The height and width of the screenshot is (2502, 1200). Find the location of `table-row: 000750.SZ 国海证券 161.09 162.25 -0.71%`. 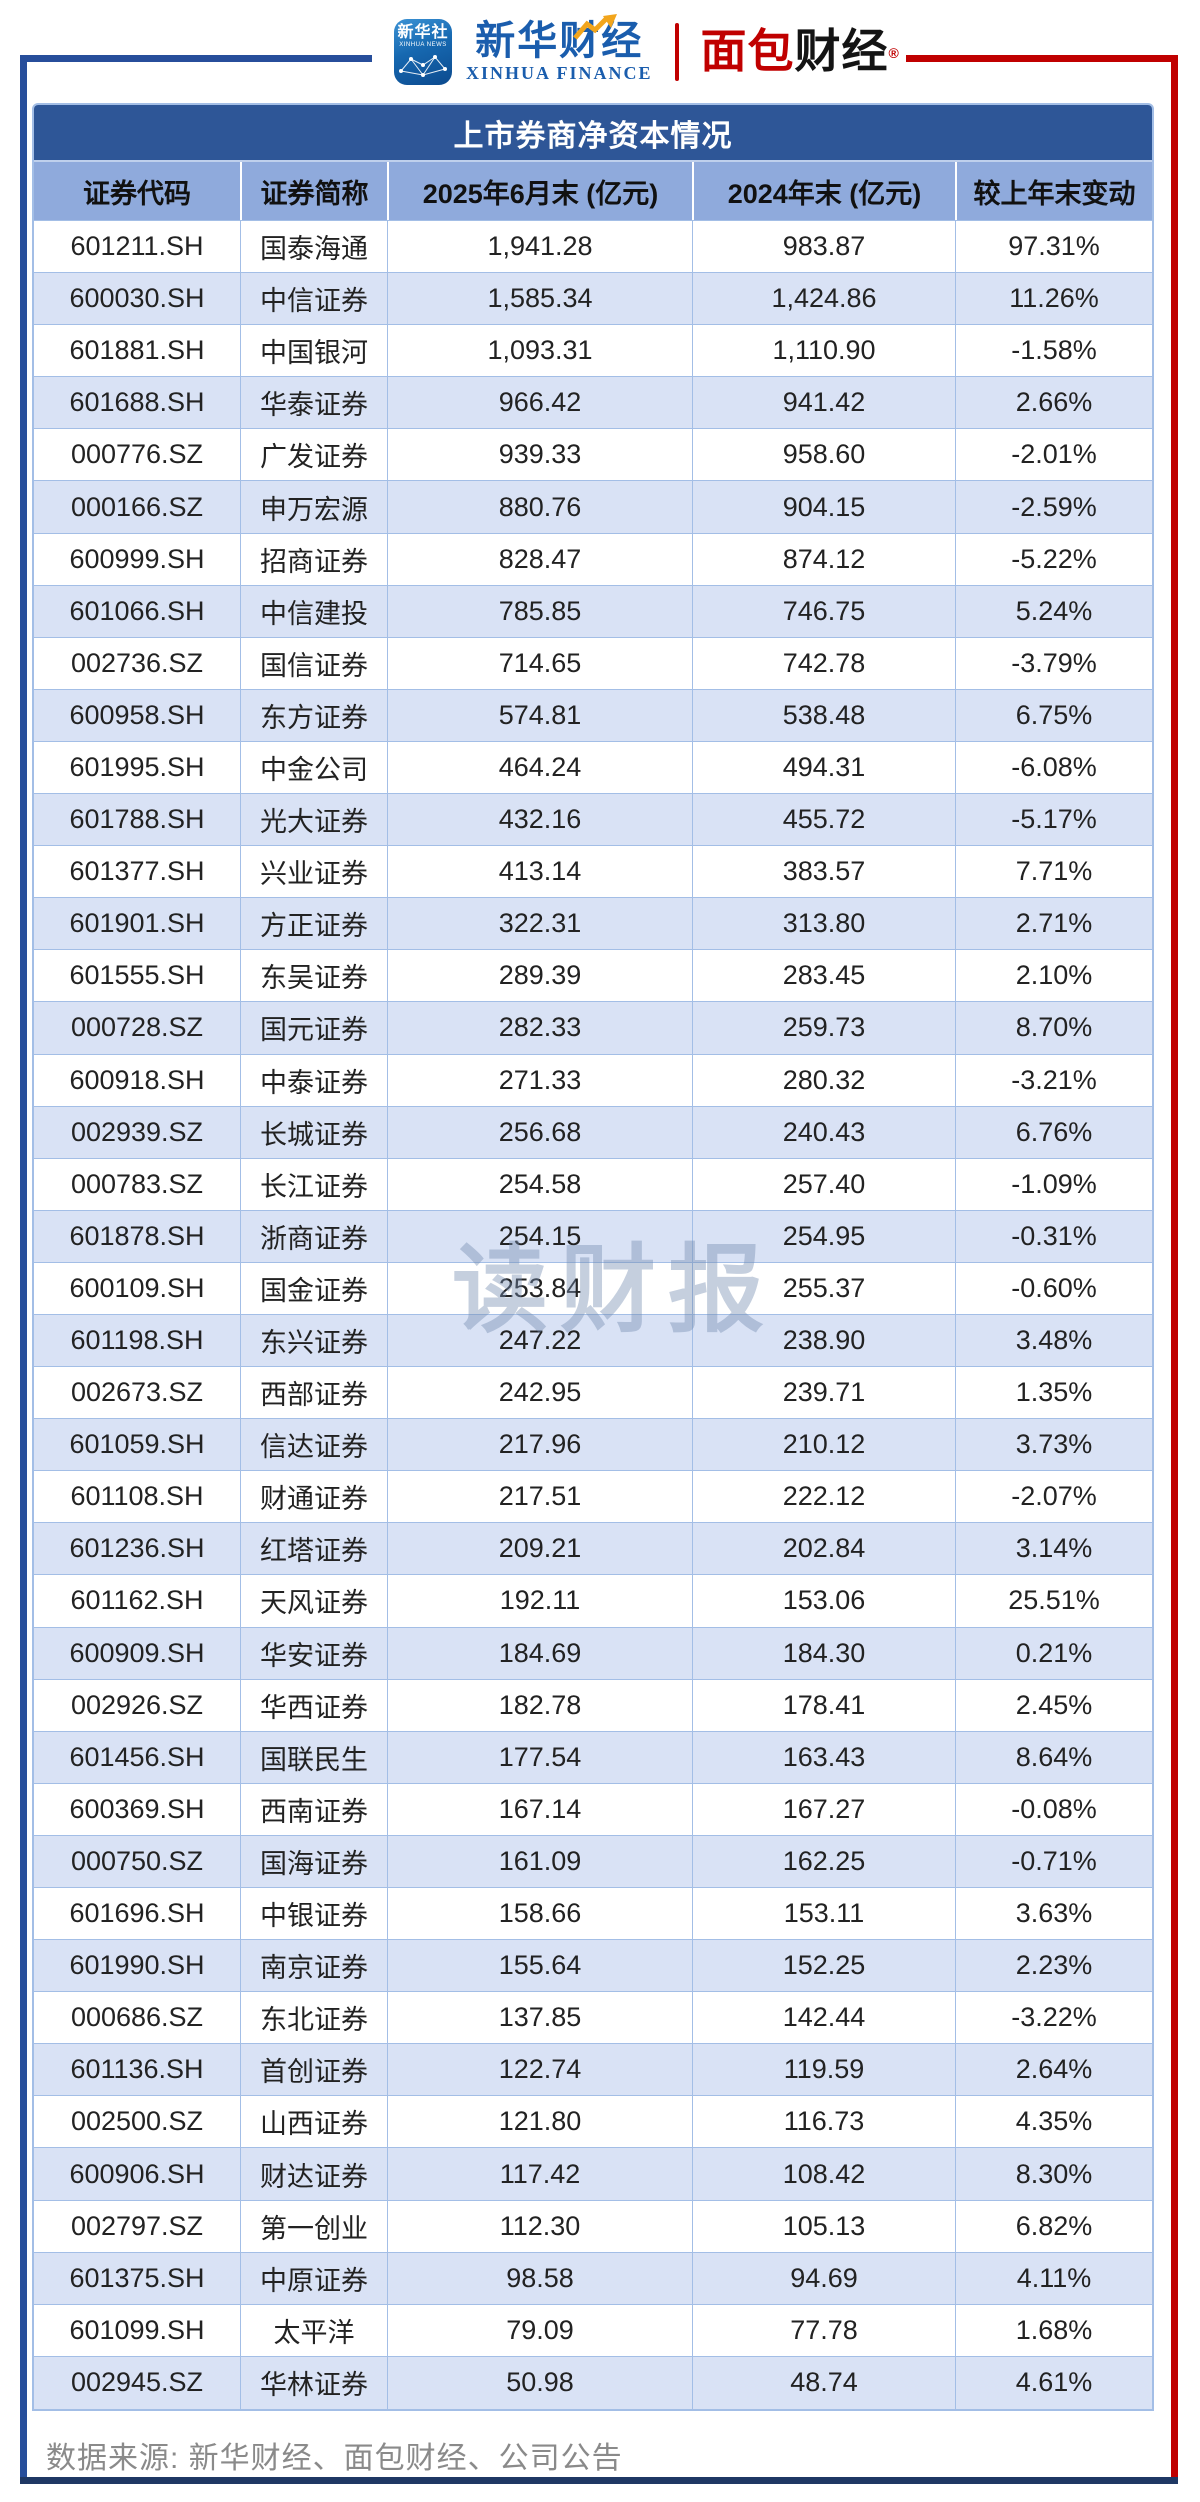

table-row: 000750.SZ 国海证券 161.09 162.25 -0.71% is located at coordinates (593, 1861).